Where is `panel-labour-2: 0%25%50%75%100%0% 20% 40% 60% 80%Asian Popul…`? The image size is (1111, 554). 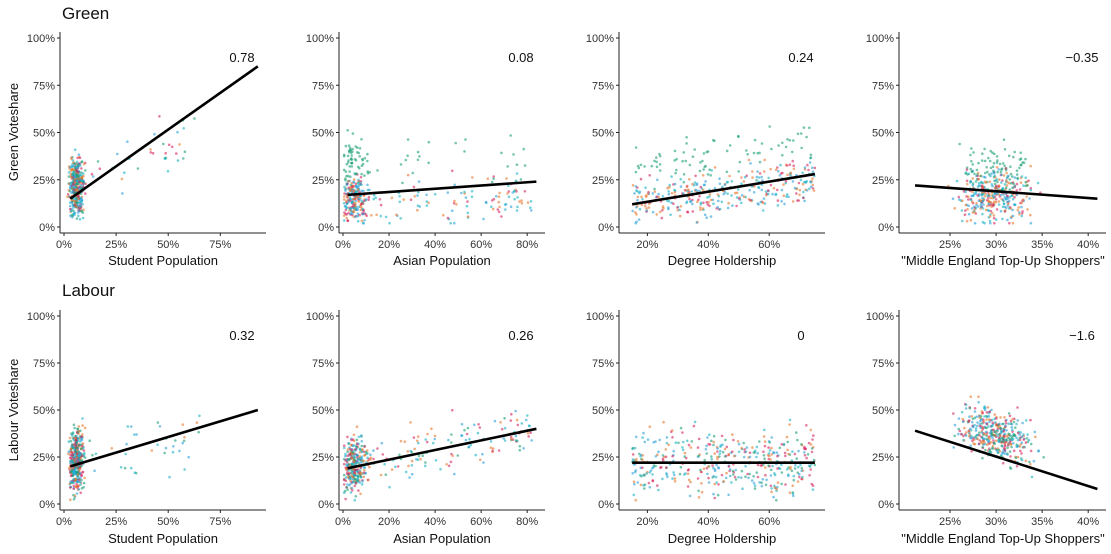
panel-labour-2: 0%25%50%75%100%0% 20% 40% 60% 80%Asian Popul… is located at coordinates (425, 428).